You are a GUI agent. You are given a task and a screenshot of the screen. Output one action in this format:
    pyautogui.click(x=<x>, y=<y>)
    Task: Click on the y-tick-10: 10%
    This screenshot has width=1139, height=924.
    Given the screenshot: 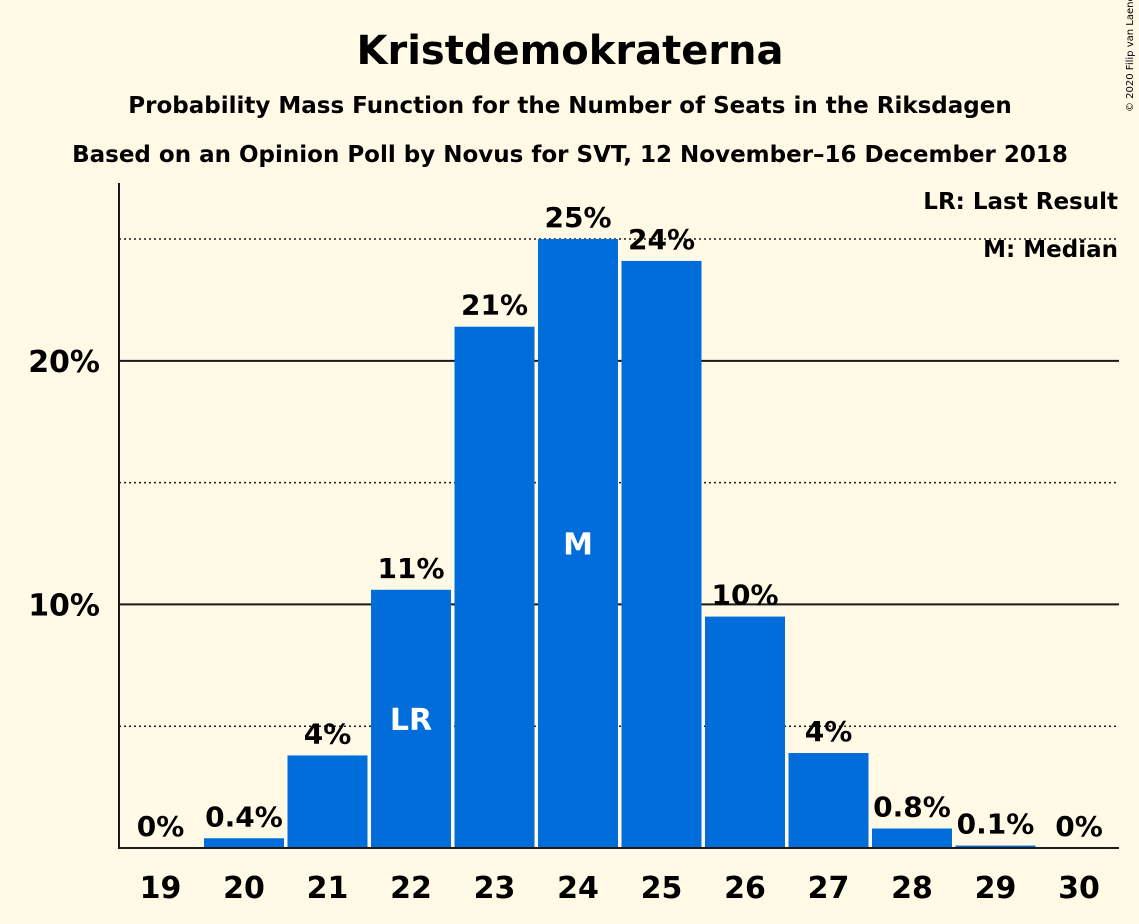 What is the action you would take?
    pyautogui.click(x=64, y=605)
    